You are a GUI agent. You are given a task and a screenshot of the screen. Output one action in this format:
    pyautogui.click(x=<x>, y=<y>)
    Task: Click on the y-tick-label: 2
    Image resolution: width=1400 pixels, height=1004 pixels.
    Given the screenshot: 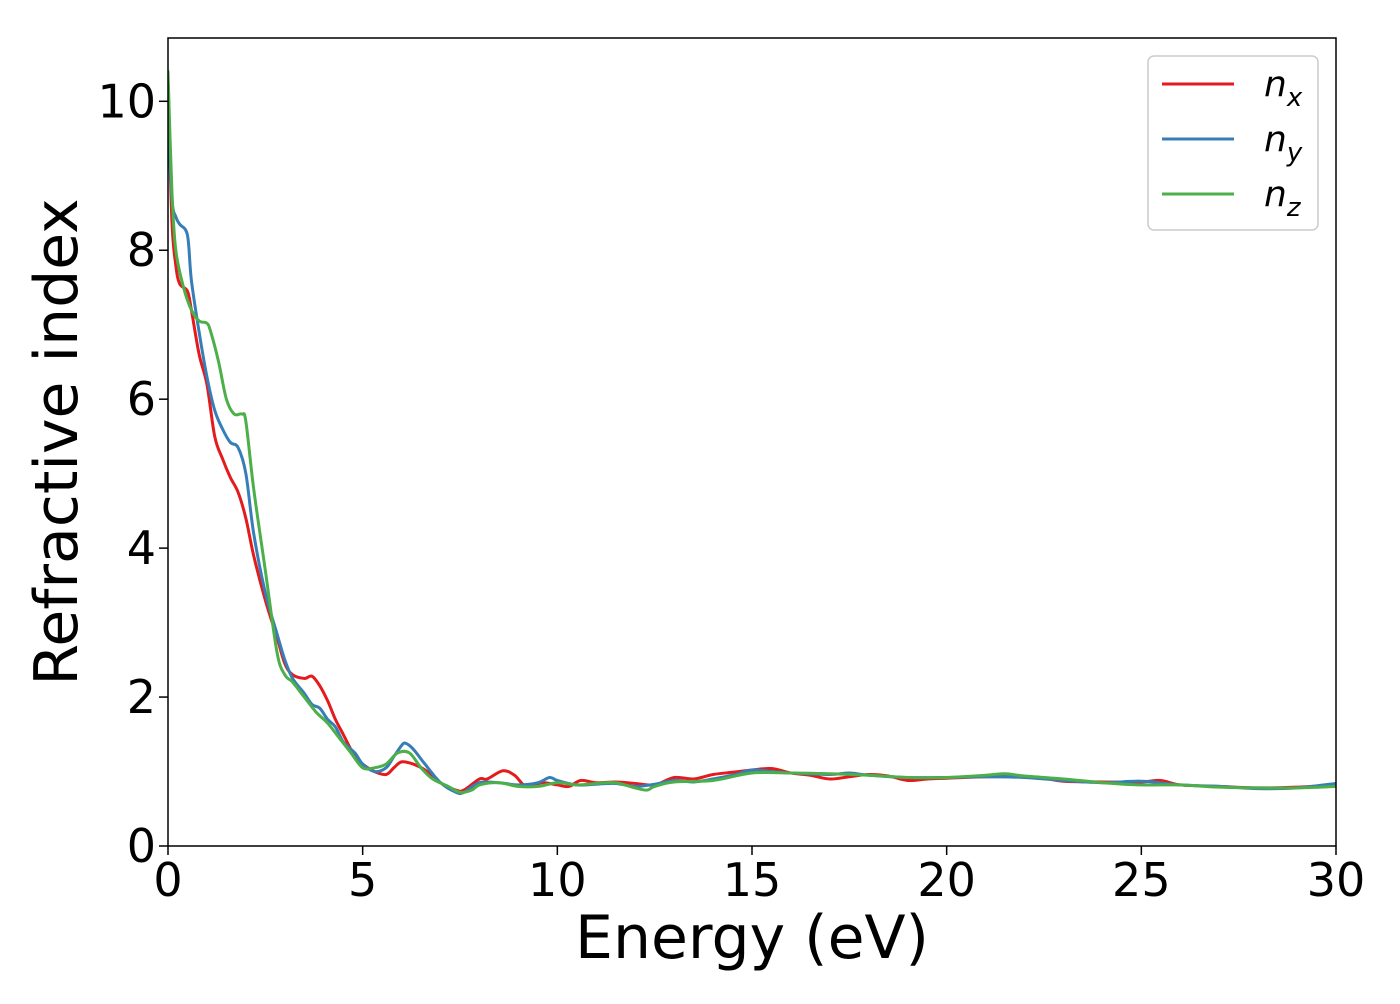 What is the action you would take?
    pyautogui.click(x=141, y=697)
    